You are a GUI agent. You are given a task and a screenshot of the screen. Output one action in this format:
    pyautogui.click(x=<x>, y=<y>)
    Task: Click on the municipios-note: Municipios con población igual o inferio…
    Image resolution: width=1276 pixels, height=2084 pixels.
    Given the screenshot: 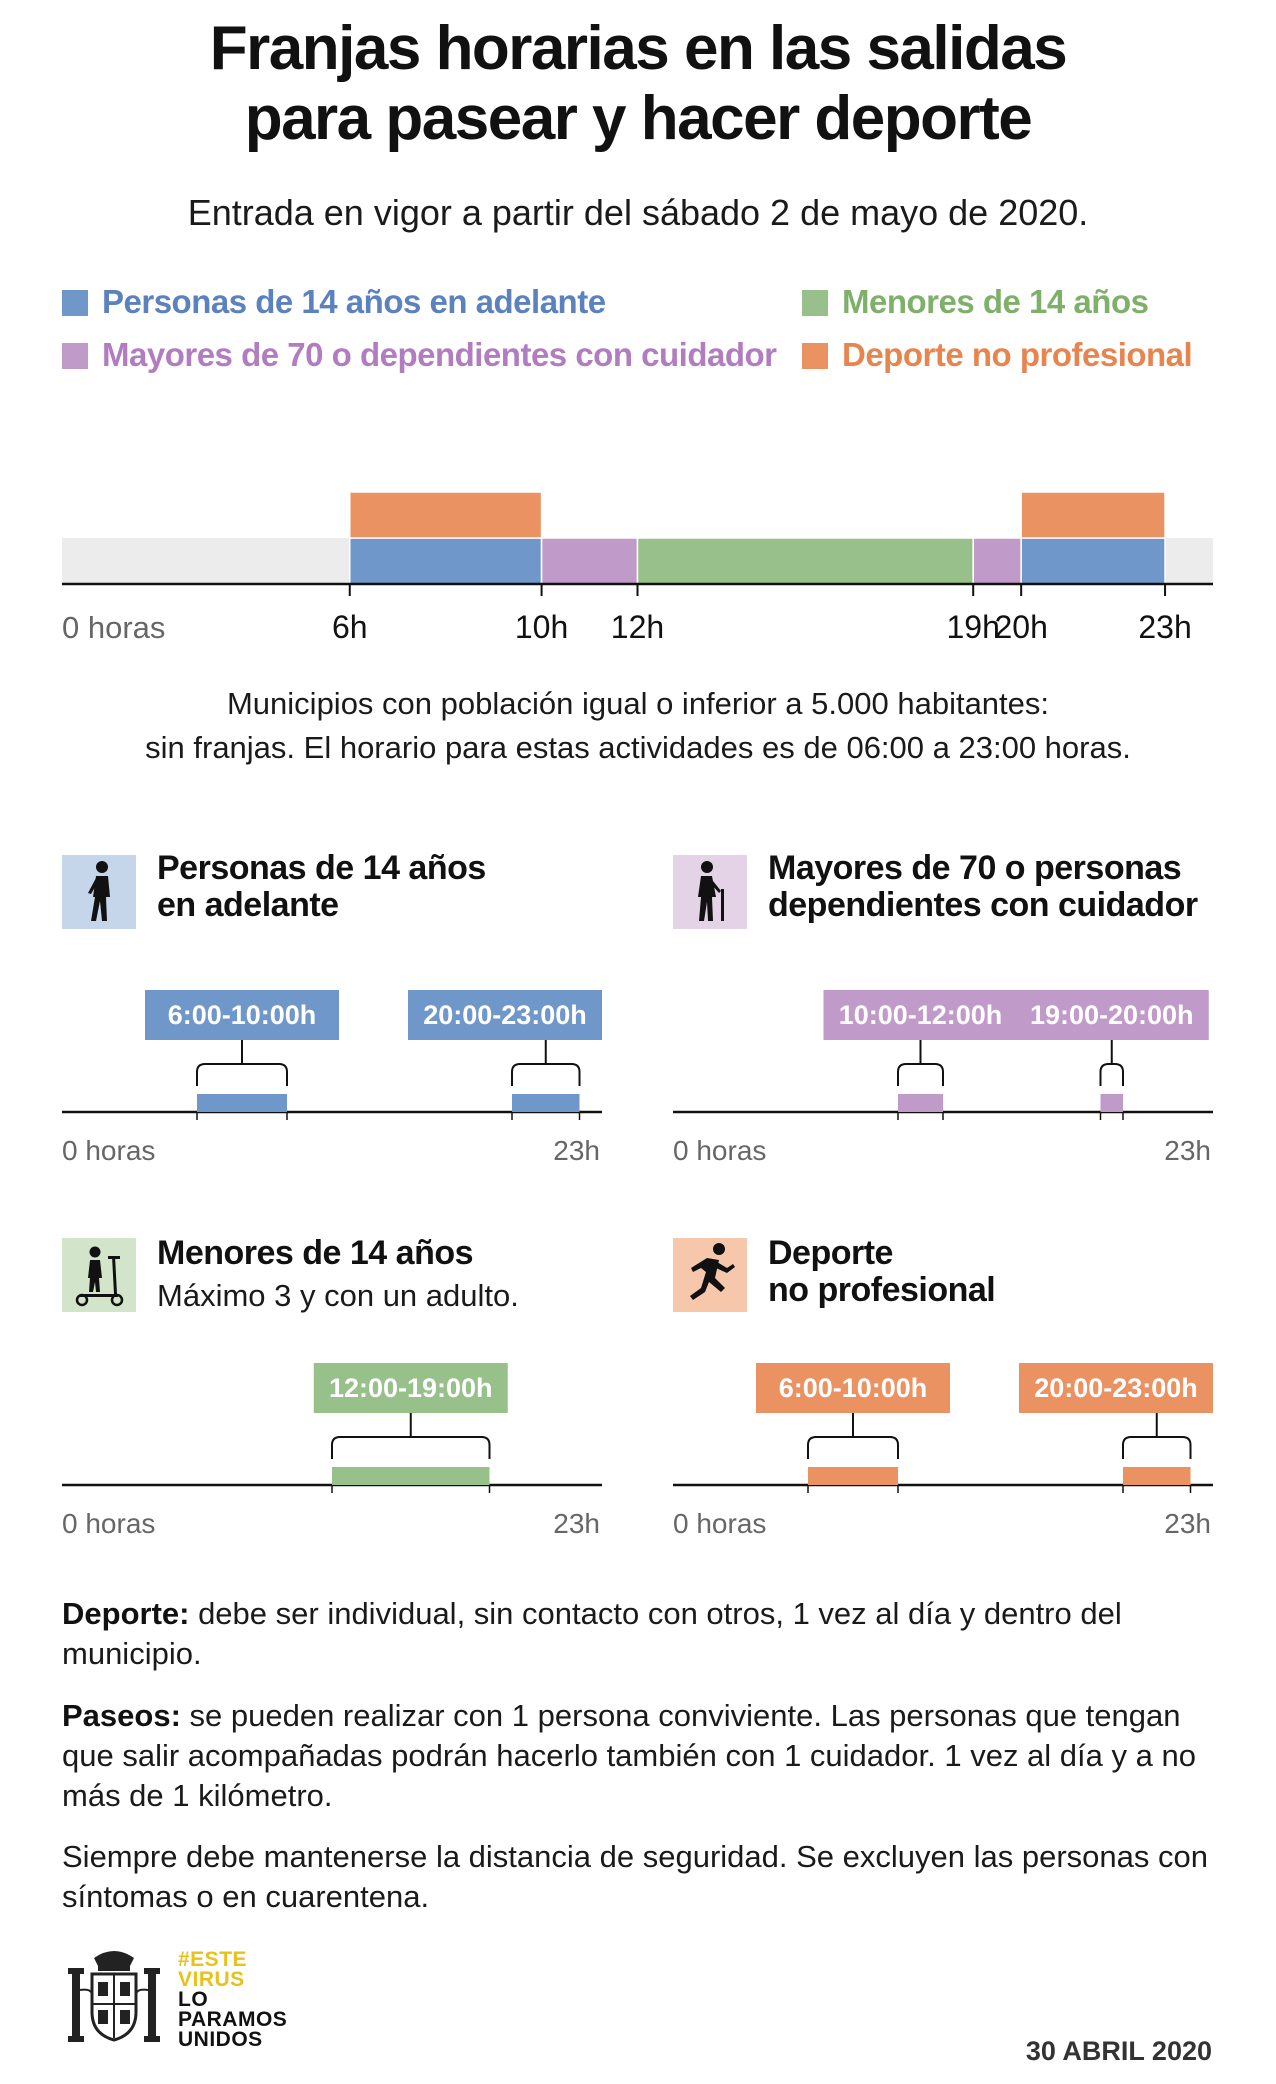 What is the action you would take?
    pyautogui.click(x=638, y=726)
    